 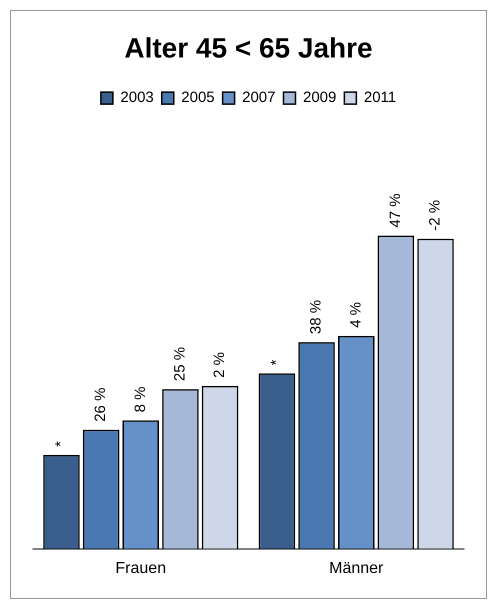 I want to click on annotation: 8 %, so click(x=140, y=399).